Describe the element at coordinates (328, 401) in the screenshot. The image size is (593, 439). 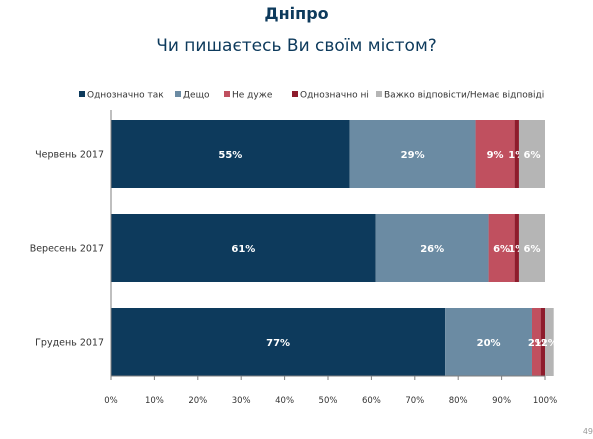
I see `x-tick-label: 50%` at that location.